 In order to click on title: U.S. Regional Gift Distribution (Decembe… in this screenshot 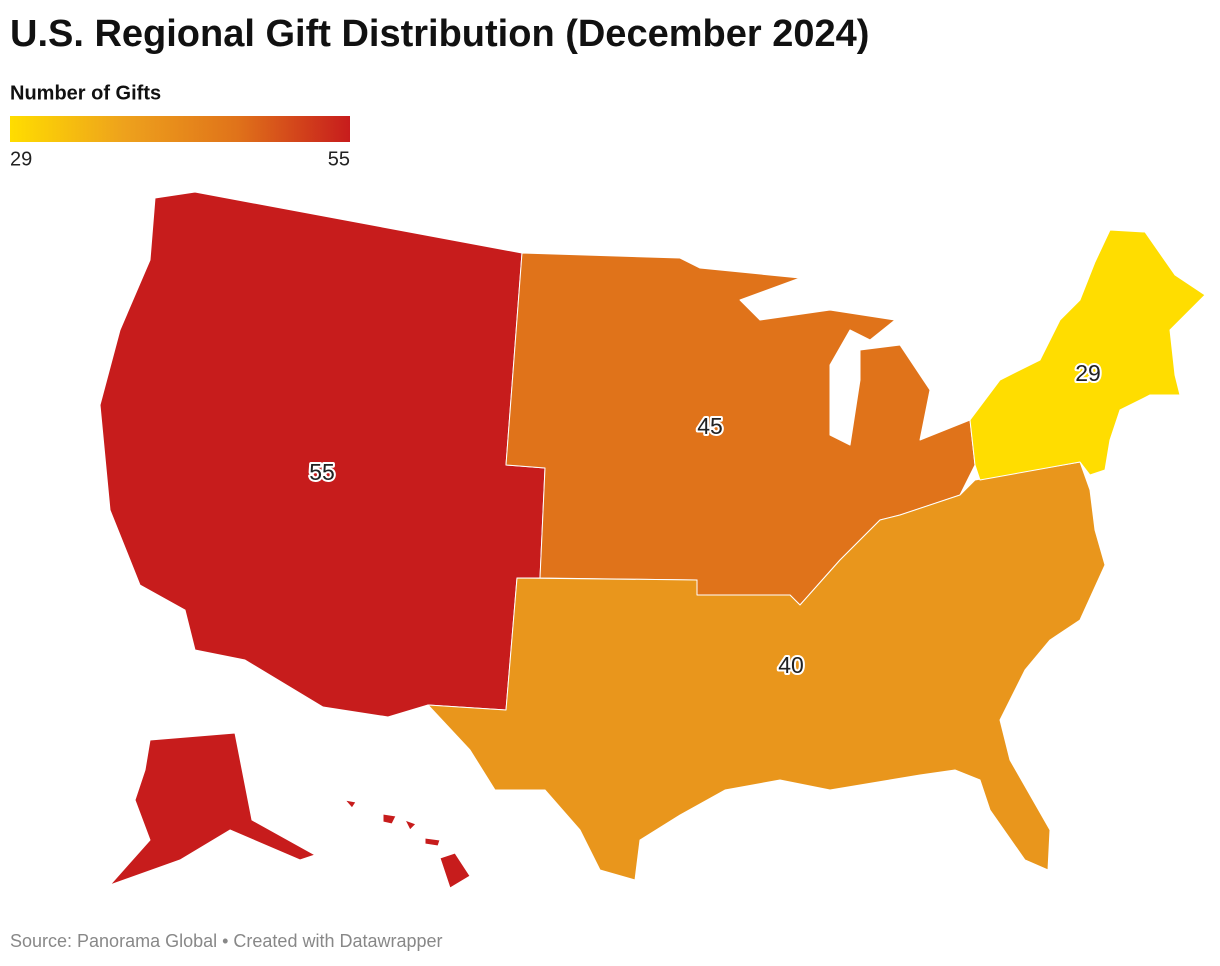, I will do `click(439, 34)`.